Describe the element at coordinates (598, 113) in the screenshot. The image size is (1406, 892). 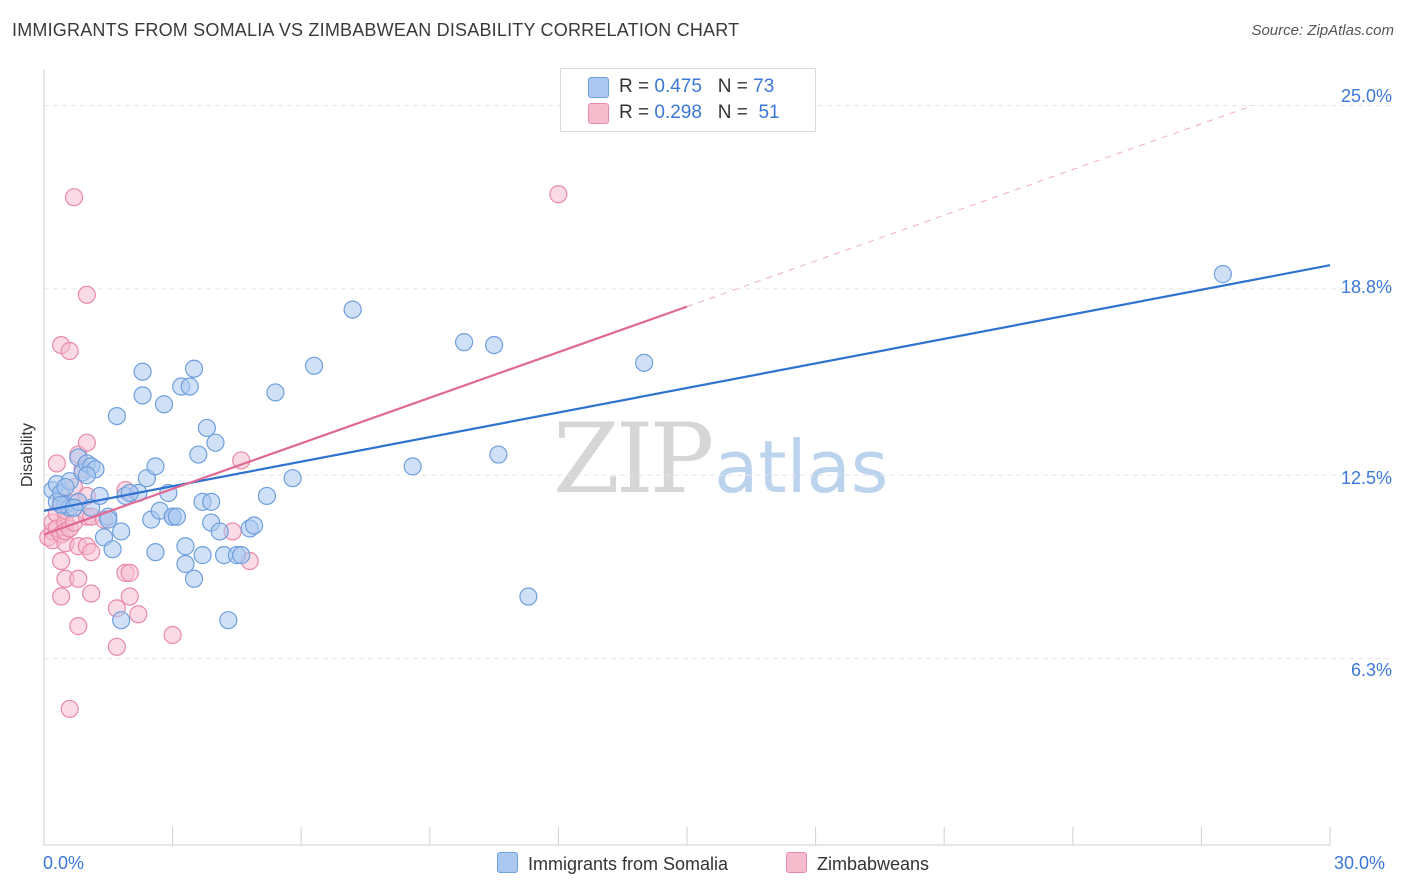
I see `legend-swatch-zimbabwe` at that location.